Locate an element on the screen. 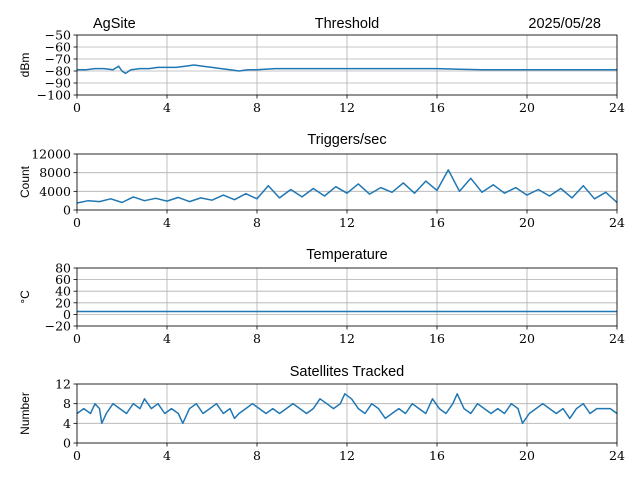 This screenshot has width=640, height=480. satellites-xtick-label: 8 is located at coordinates (257, 455).